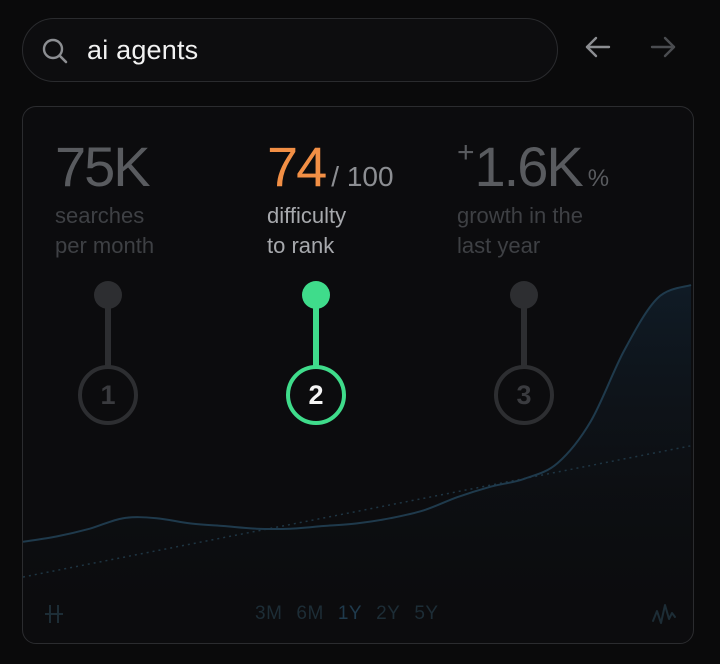  What do you see at coordinates (466, 152) in the screenshot?
I see `growth-sign: +` at bounding box center [466, 152].